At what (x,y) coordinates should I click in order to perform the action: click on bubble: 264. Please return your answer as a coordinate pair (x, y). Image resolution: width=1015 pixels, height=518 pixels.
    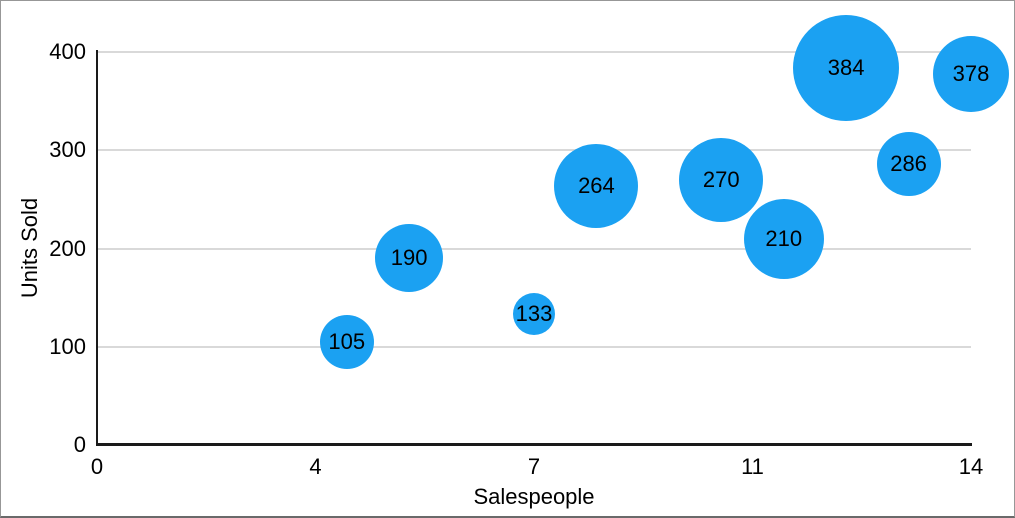
    Looking at the image, I should click on (596, 185).